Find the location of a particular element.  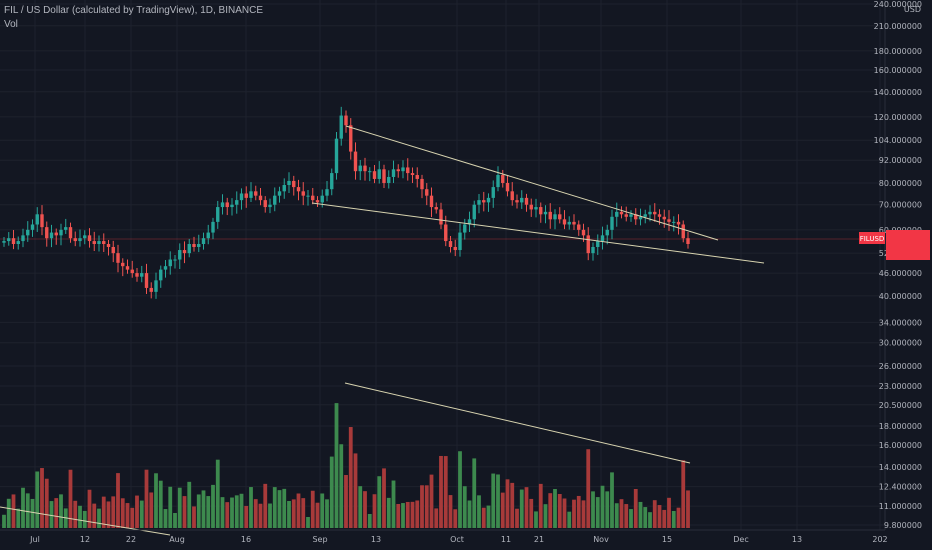

time-tick-label: Aug is located at coordinates (177, 539).